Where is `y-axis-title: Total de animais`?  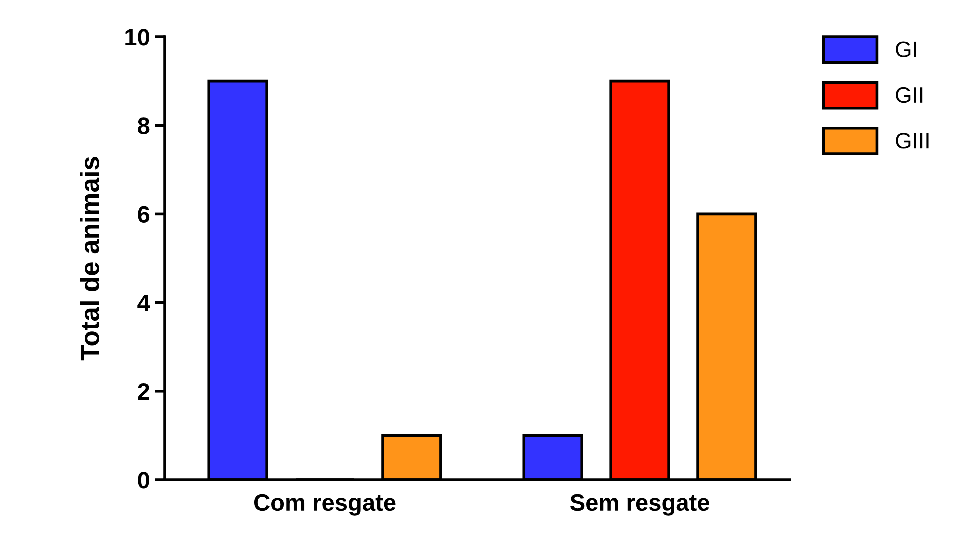 y-axis-title: Total de animais is located at coordinates (90, 259).